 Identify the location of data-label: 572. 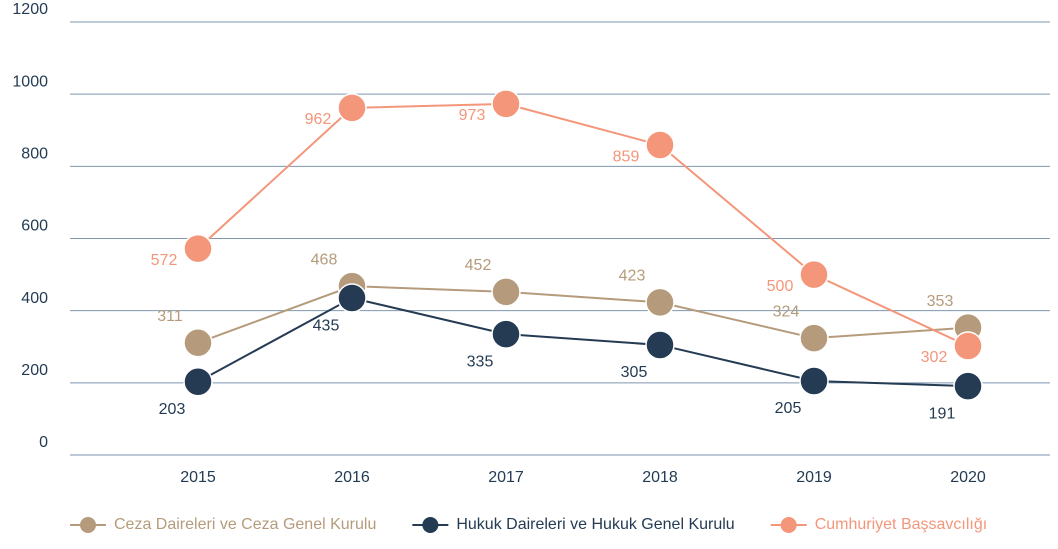
(164, 260).